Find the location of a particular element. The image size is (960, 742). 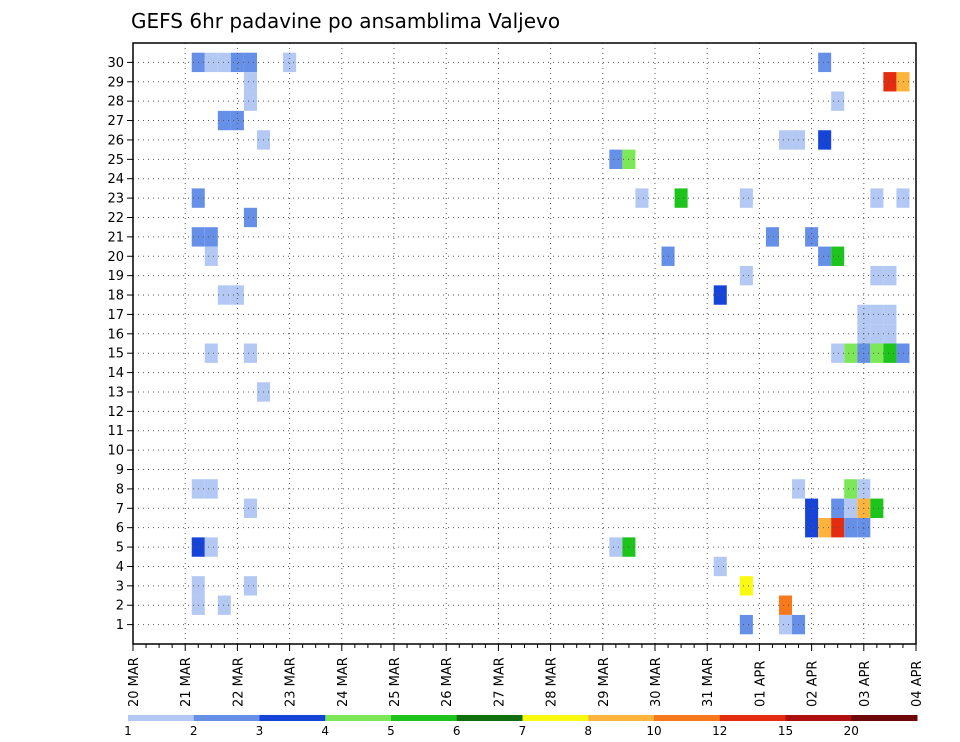

y-tick-label: 20 is located at coordinates (115, 257).